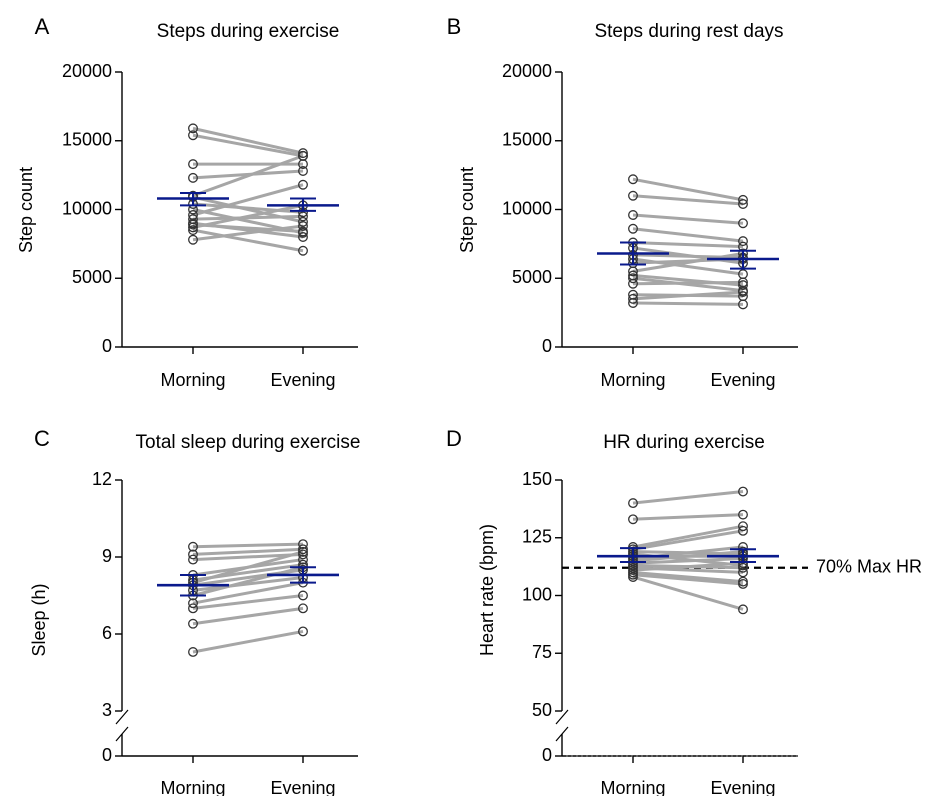 Image resolution: width=952 pixels, height=796 pixels. Describe the element at coordinates (248, 31) in the screenshot. I see `chart-title: Steps during exercise` at that location.